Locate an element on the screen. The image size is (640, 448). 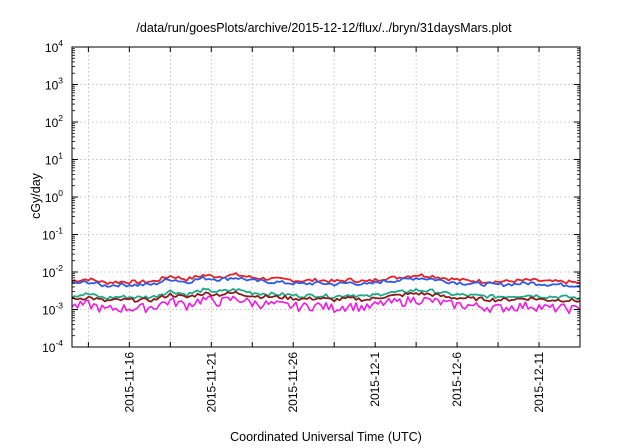
y-axis-label: cGy/day is located at coordinates (36, 195).